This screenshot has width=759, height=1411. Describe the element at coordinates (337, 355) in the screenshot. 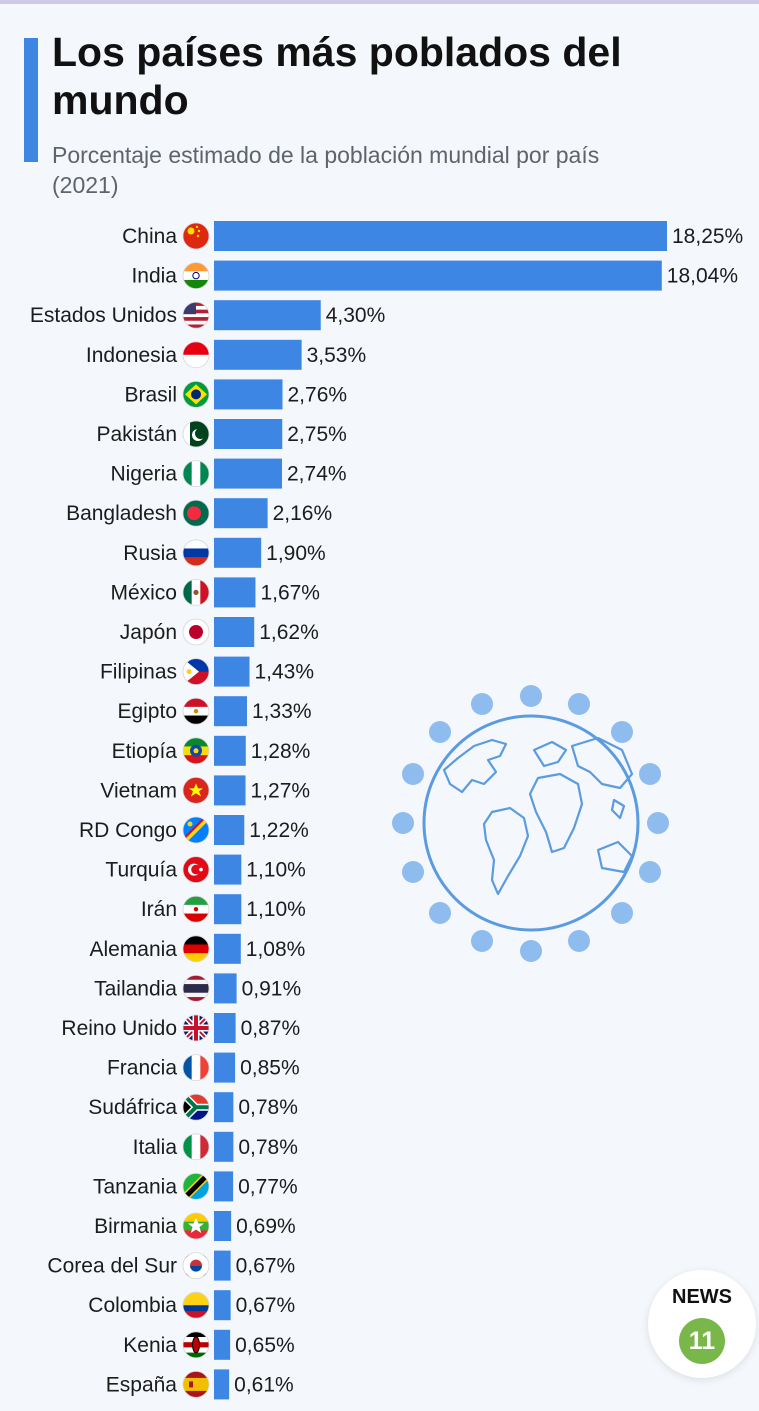

I see `value-label: 3,53%` at that location.